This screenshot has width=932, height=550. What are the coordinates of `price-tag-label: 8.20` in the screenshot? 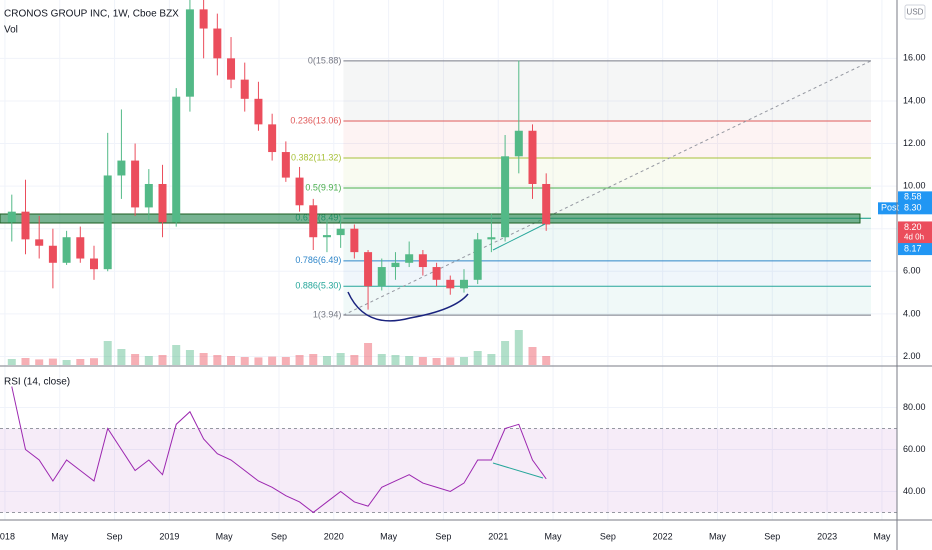 It's located at (913, 227).